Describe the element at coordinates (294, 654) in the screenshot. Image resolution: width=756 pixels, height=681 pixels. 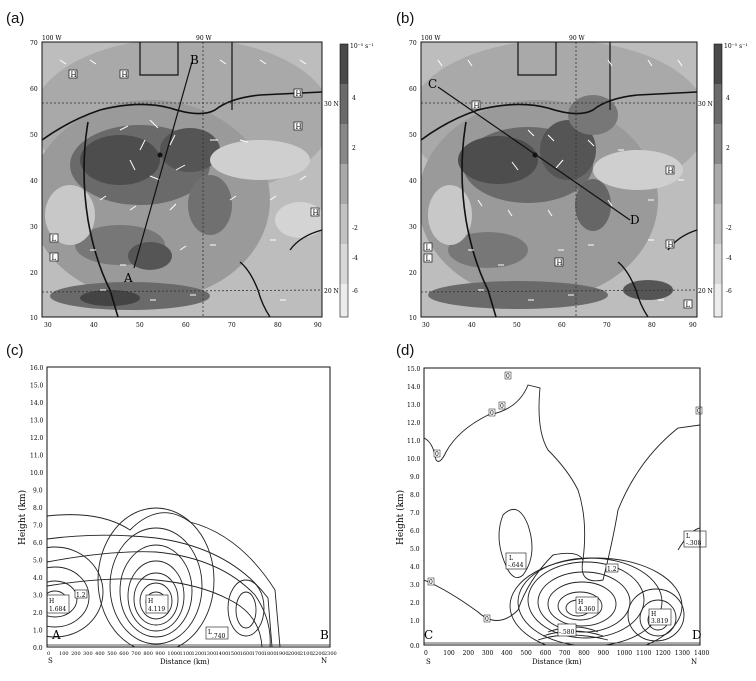
I see `x-tick-label: 2000` at that location.